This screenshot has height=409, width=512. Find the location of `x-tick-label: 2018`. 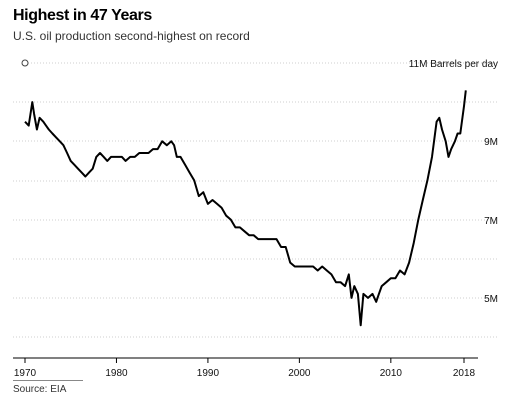

x-tick-label: 2018 is located at coordinates (464, 373).